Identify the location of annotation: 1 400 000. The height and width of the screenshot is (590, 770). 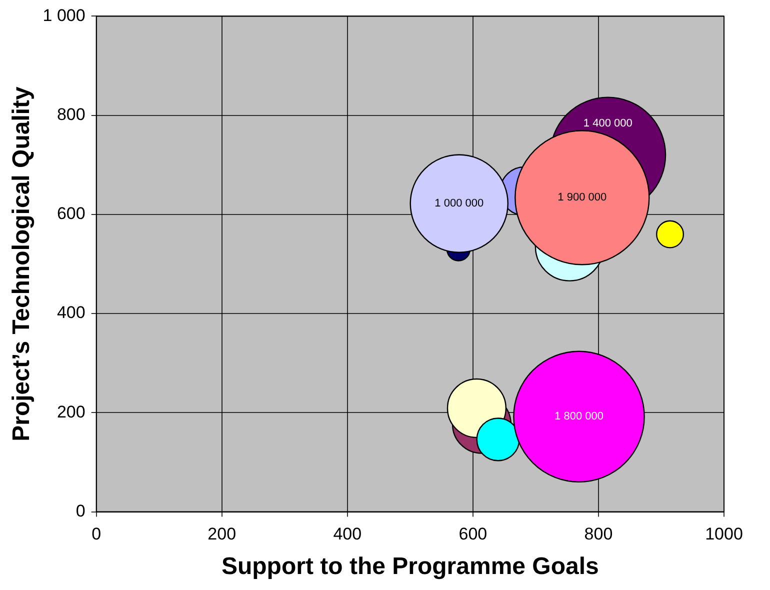
(607, 123).